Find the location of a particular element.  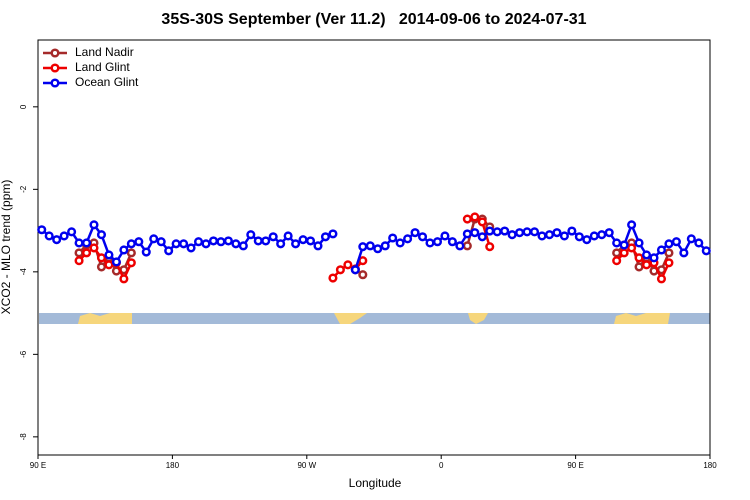

y-tick-label: -2 is located at coordinates (23, 189).